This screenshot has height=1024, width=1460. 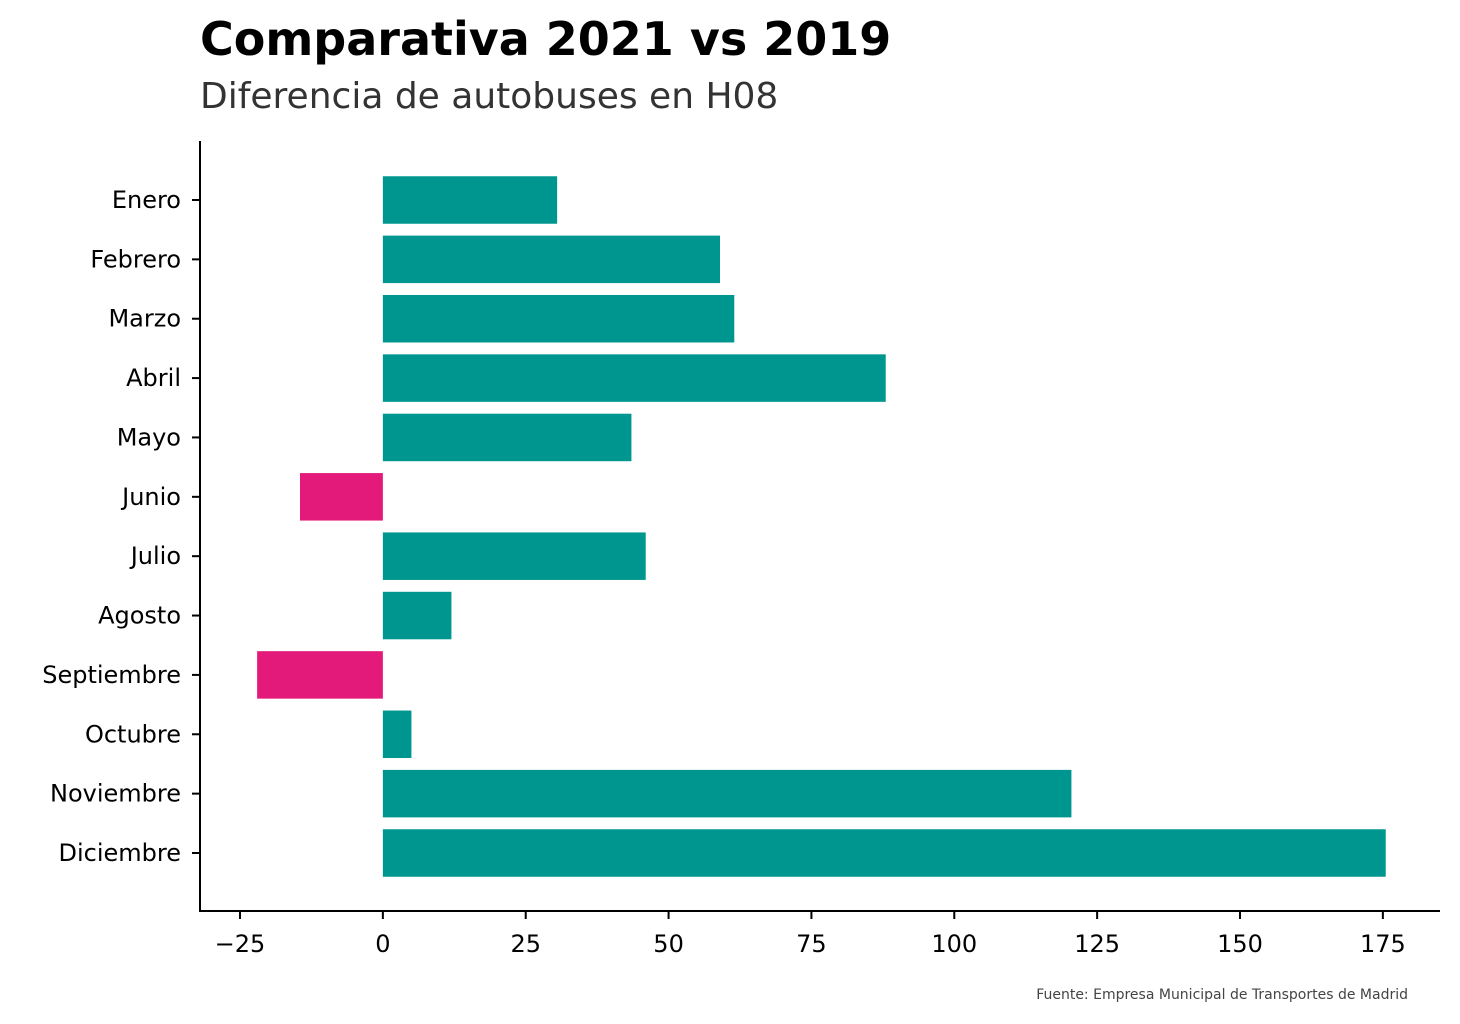 I want to click on y-tick-label: Septiembre, so click(x=111, y=675).